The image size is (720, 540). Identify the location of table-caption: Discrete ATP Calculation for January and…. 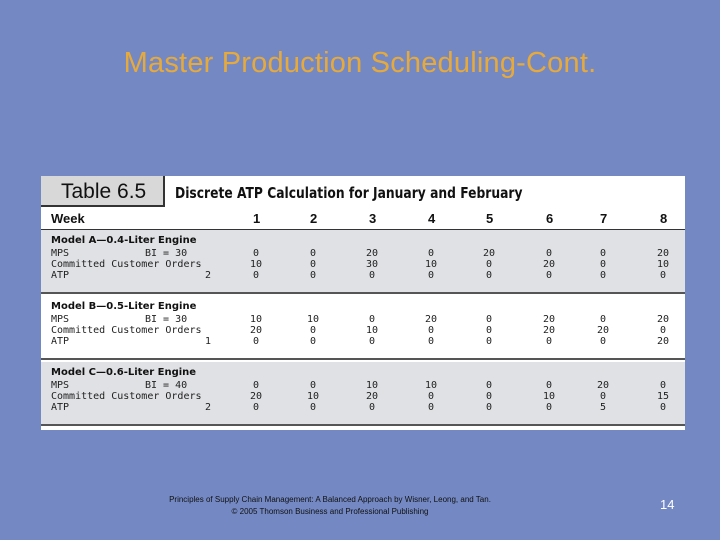
(349, 193).